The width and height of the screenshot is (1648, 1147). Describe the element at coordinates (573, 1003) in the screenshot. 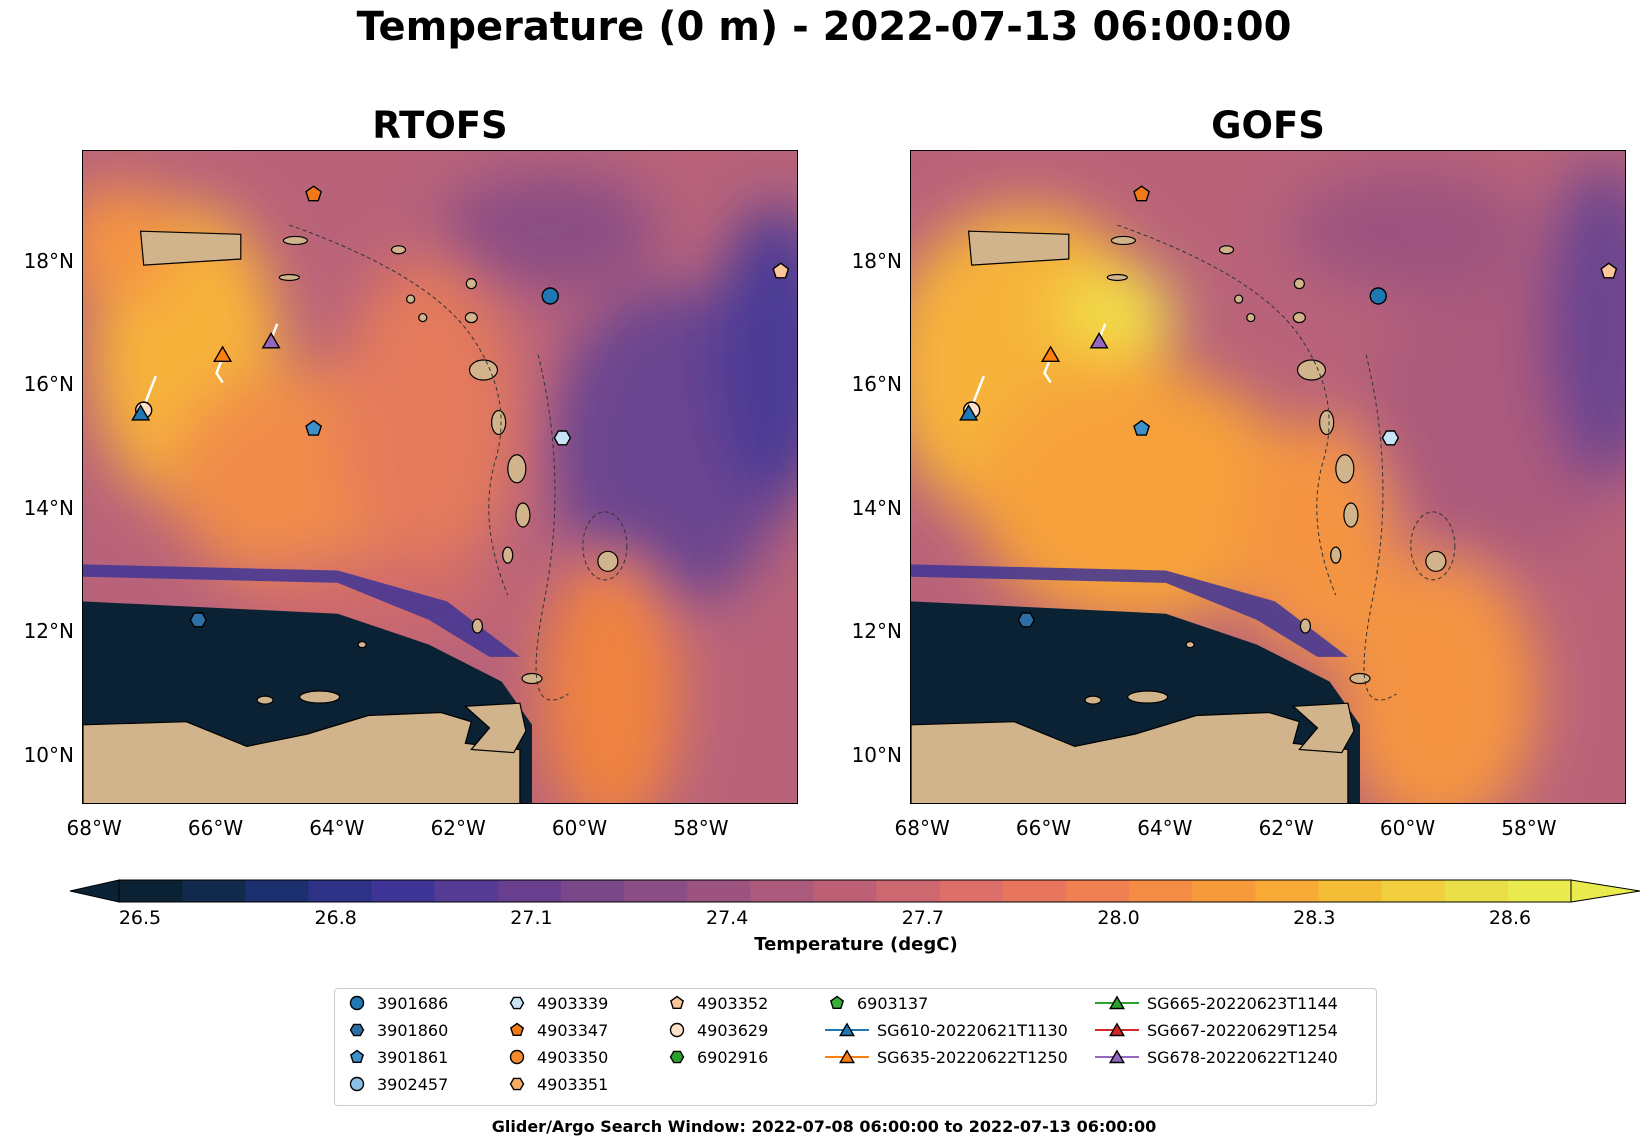

I see `legend-label: 4903339` at that location.